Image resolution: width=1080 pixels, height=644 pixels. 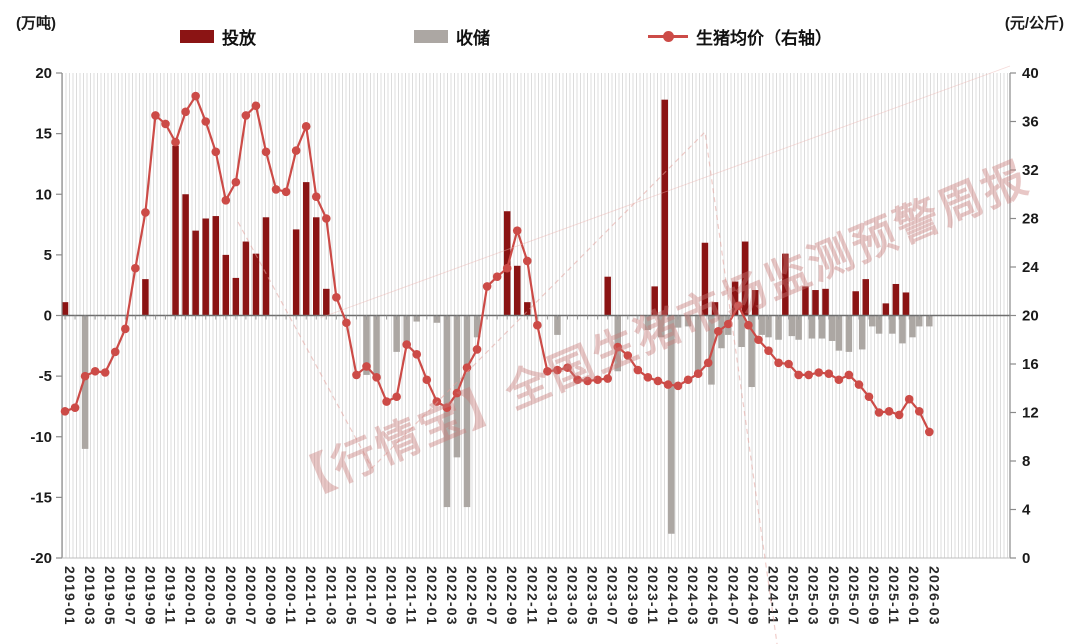 What do you see at coordinates (218, 36) in the screenshot?
I see `legend-item-release: 投放` at bounding box center [218, 36].